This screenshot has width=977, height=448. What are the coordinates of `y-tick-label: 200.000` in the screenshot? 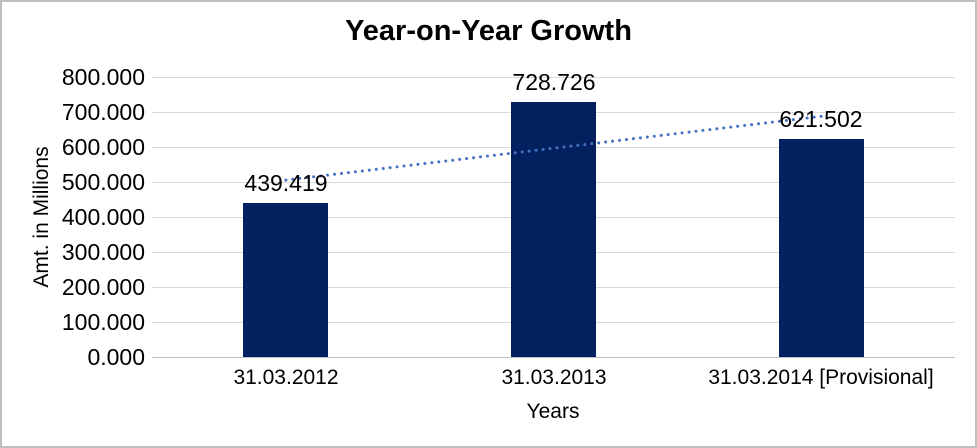 It's located at (103, 287).